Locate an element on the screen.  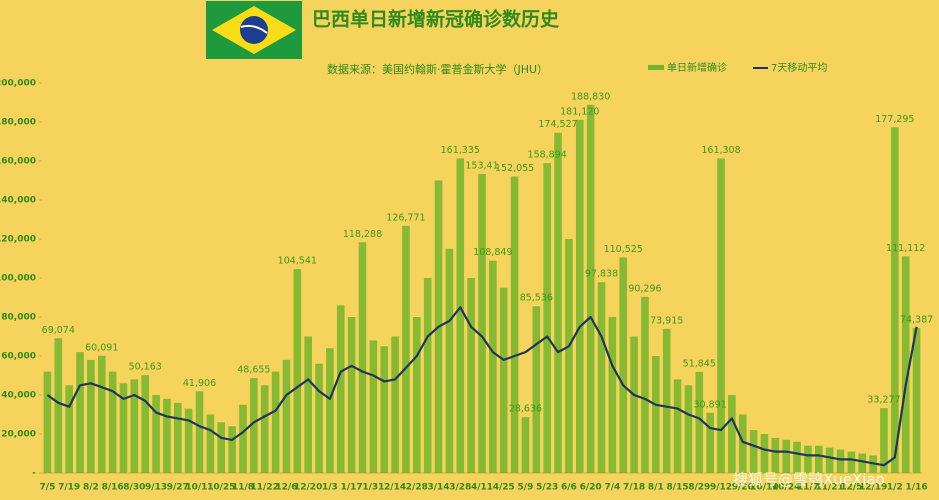
x-tick-label: 12/20 is located at coordinates (308, 488).